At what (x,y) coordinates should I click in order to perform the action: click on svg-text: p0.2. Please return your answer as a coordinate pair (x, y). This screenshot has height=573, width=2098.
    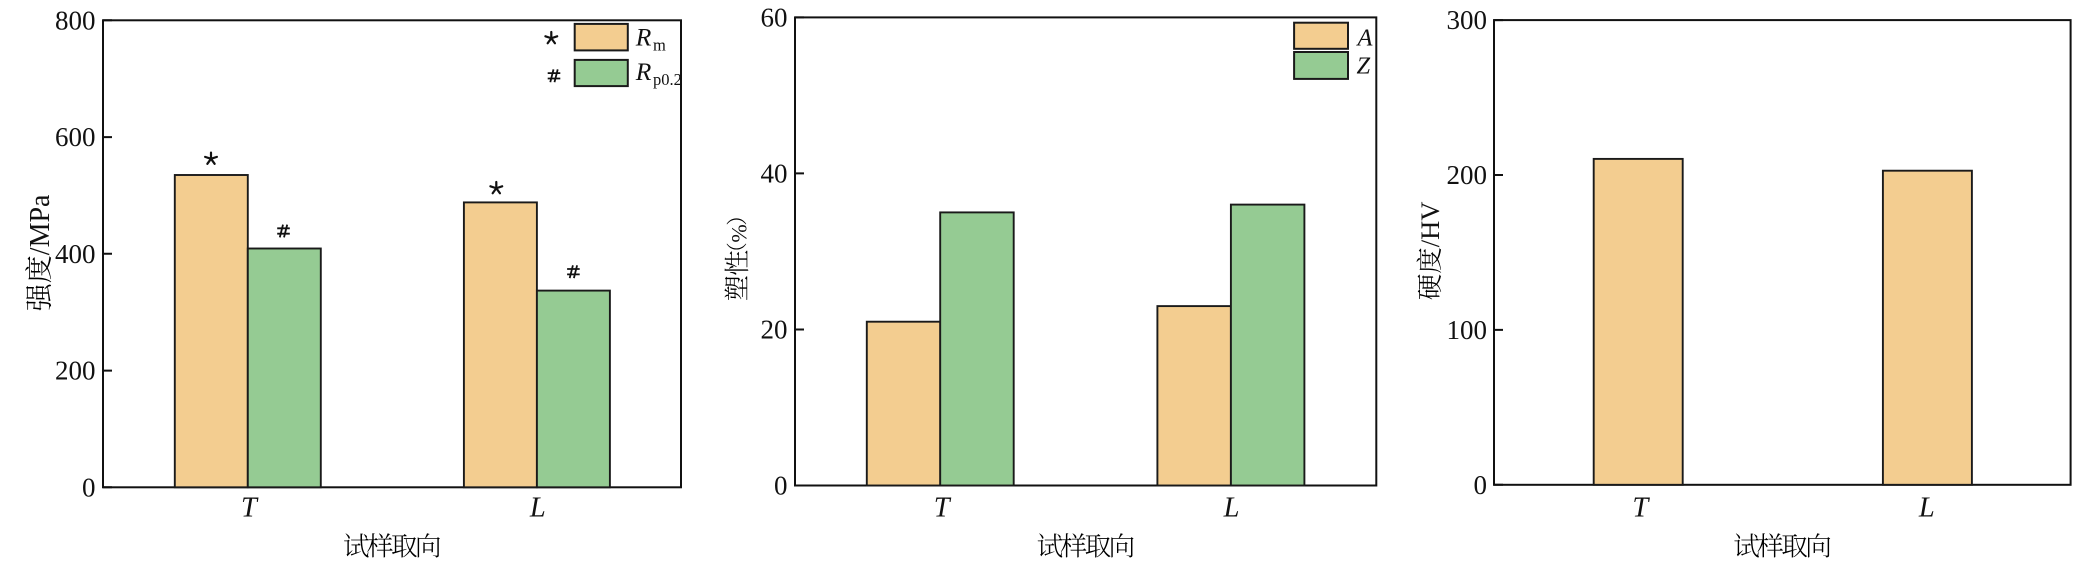
    Looking at the image, I should click on (667, 79).